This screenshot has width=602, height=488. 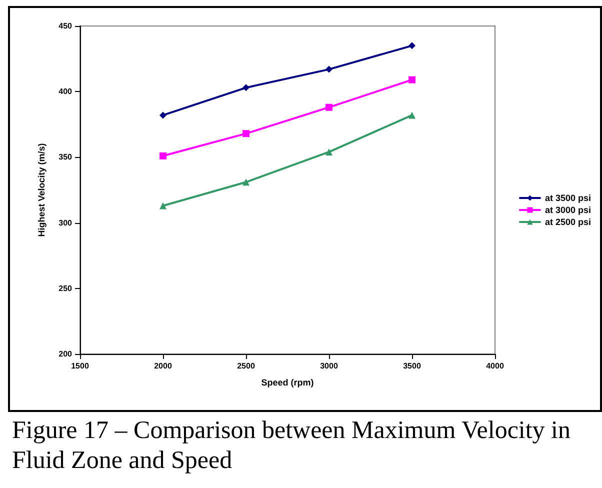 I want to click on caption: Figure 17 – Comparison between Maximum Velocity in Fluid Zone and Speed, so click(x=304, y=445).